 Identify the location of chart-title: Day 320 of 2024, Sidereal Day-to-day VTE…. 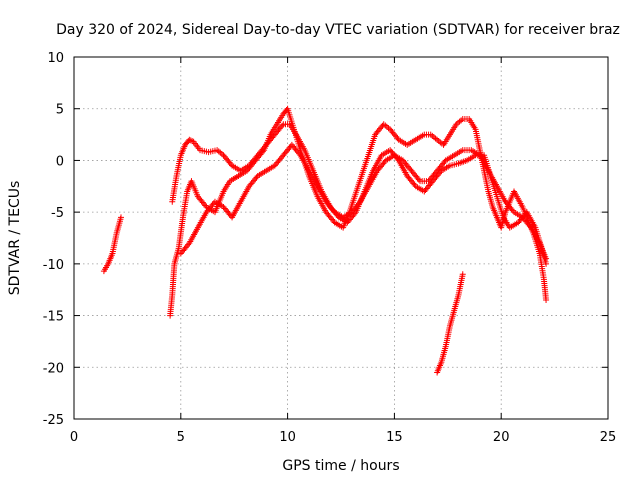
(338, 30).